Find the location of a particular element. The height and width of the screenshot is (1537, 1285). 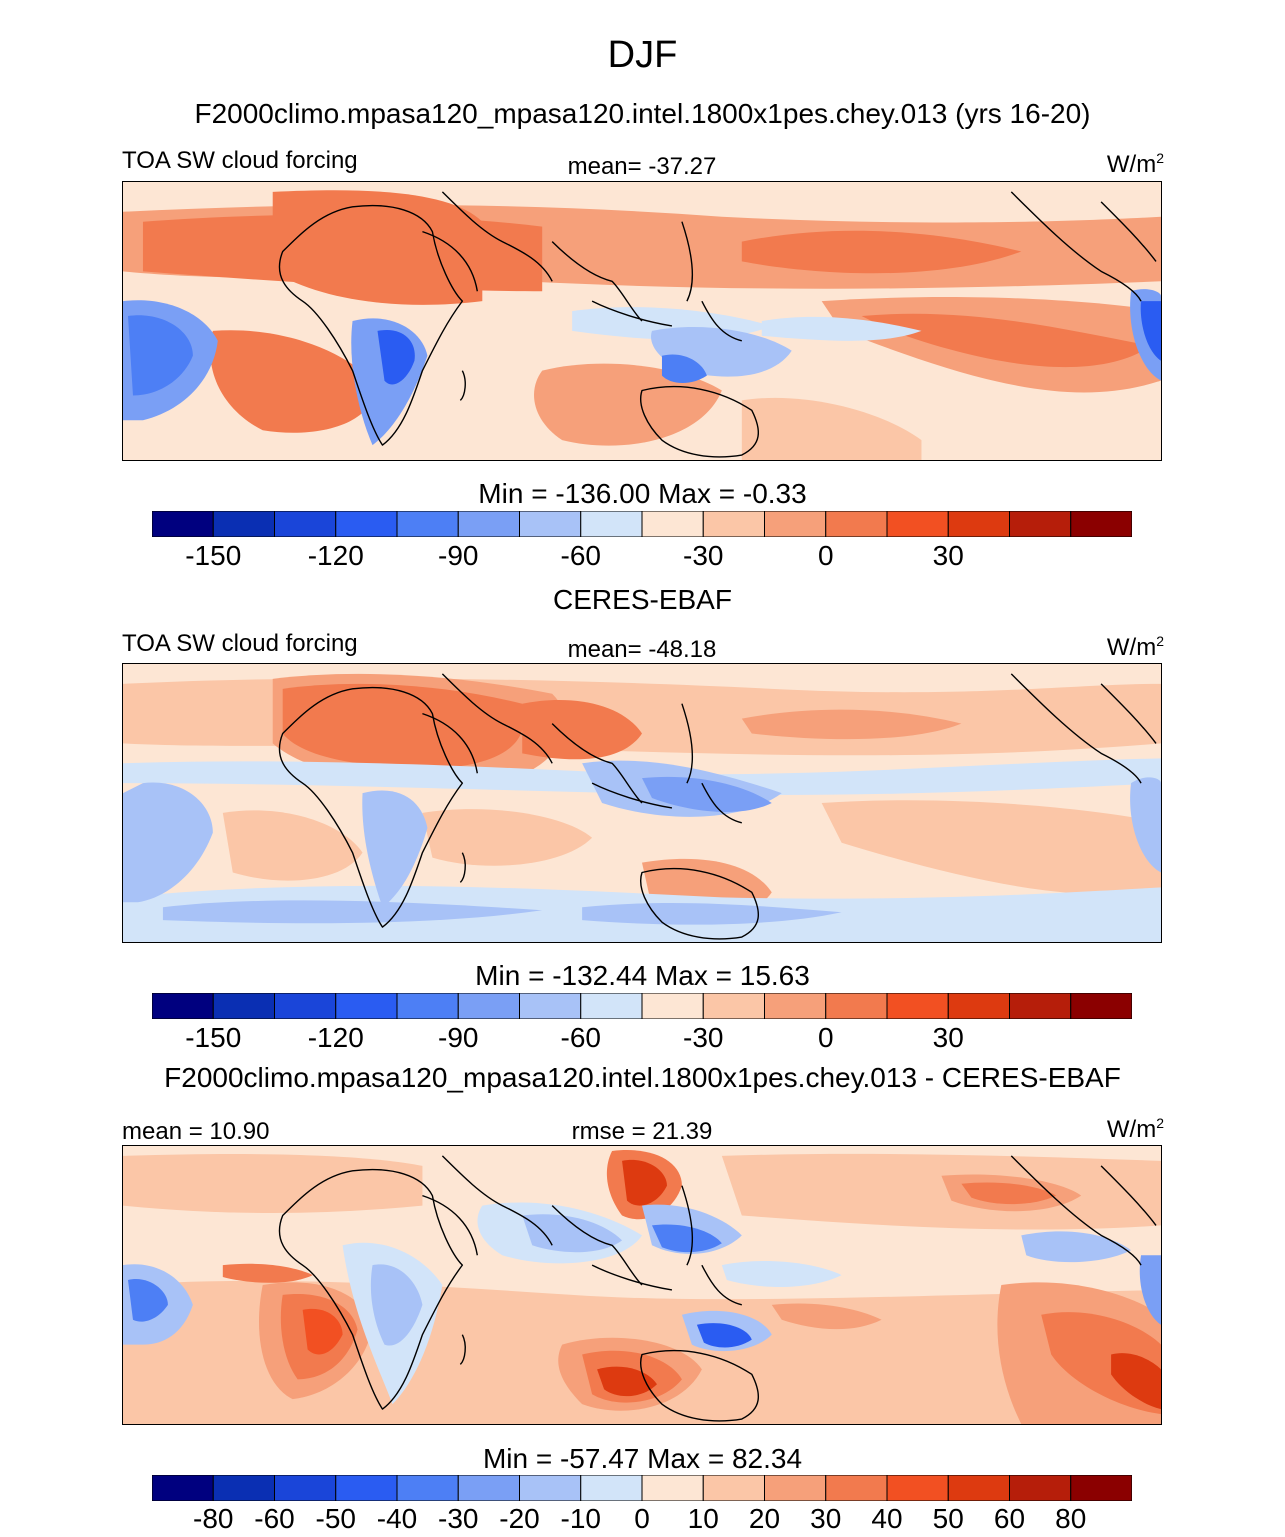

panel-3-colorbar is located at coordinates (642, 1488).